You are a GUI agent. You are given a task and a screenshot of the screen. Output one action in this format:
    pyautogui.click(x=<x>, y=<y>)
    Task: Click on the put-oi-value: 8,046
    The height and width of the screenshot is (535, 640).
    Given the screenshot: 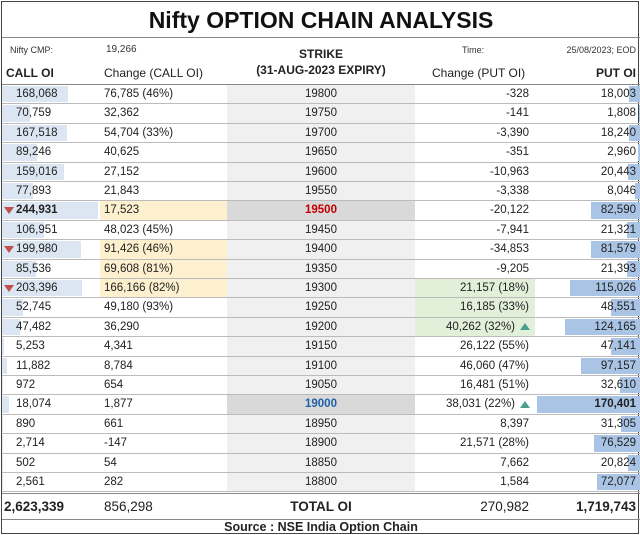 What is the action you would take?
    pyautogui.click(x=621, y=191)
    